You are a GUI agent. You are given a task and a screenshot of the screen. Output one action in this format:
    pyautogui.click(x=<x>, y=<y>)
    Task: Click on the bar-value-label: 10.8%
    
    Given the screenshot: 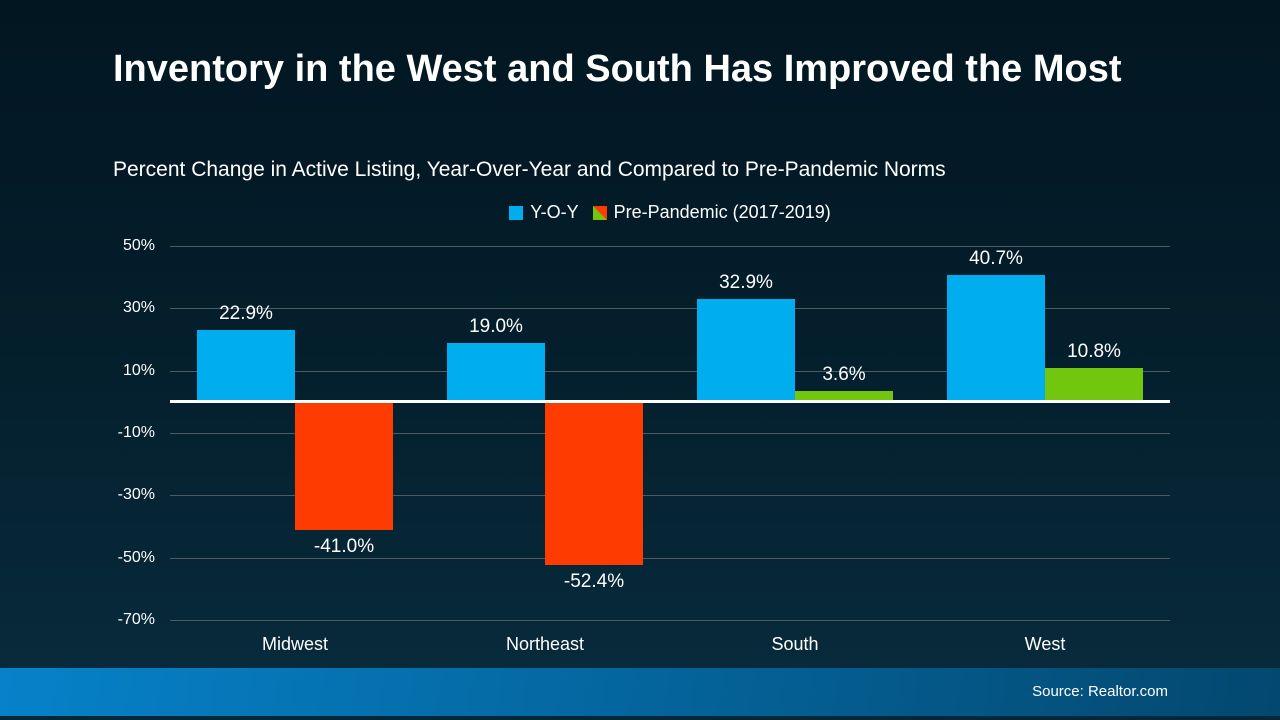 What is the action you would take?
    pyautogui.click(x=1094, y=352)
    